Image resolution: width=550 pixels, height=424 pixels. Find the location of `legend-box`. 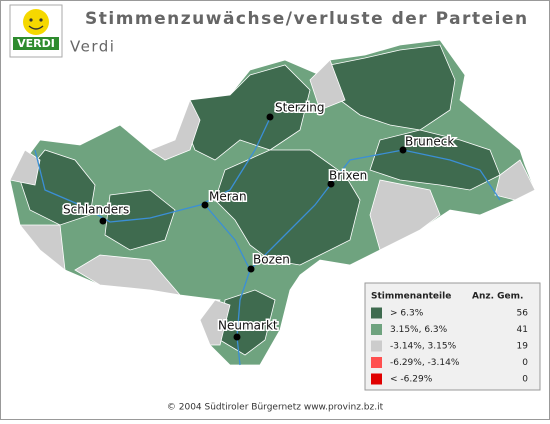

legend-box is located at coordinates (452, 336).